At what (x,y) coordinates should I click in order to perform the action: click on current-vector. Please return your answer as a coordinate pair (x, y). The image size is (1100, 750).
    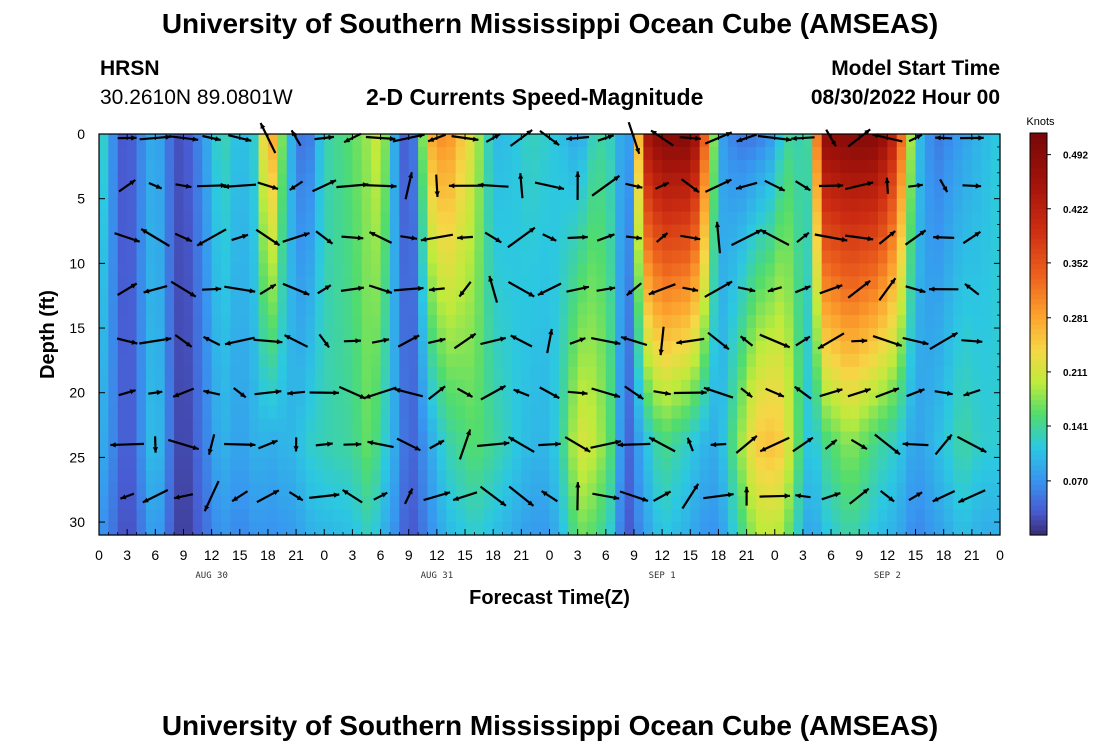
    Looking at the image, I should click on (775, 392).